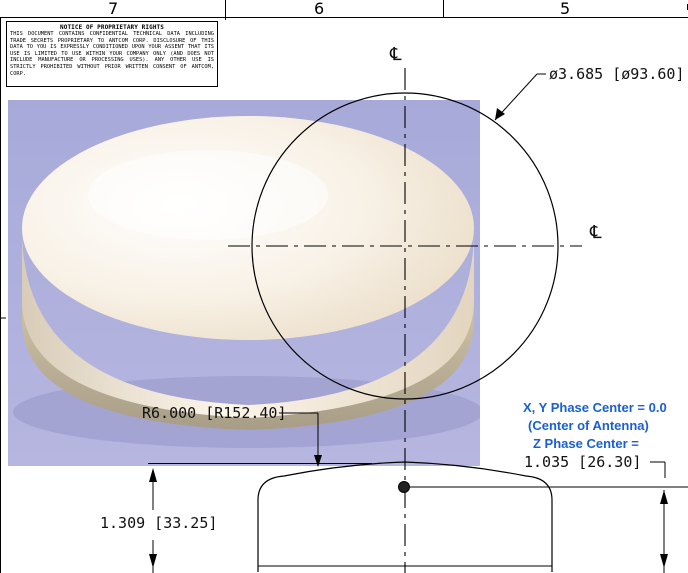  Describe the element at coordinates (565, 9) in the screenshot. I see `zone-number-5: 5` at that location.